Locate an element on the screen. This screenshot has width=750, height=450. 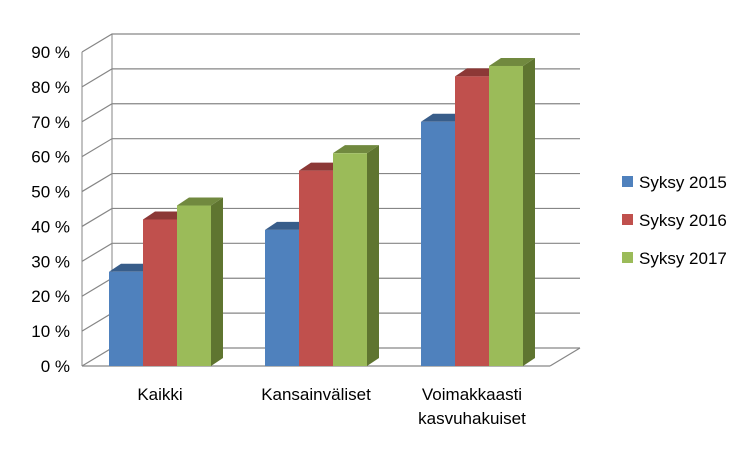
y-tick-label: 30 % is located at coordinates (50, 261).